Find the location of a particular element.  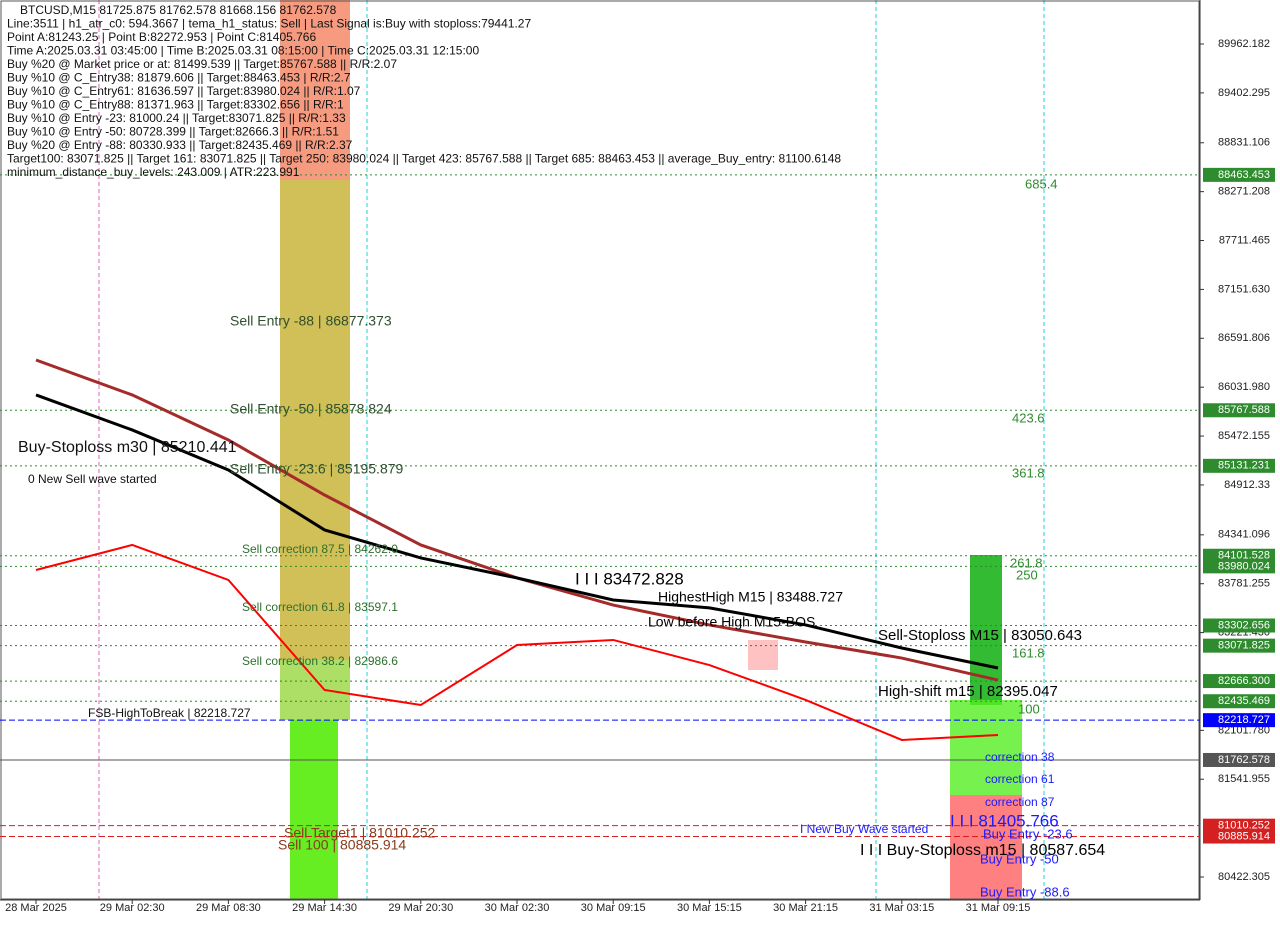

y-tick-label: 87711.465 is located at coordinates (1244, 240).